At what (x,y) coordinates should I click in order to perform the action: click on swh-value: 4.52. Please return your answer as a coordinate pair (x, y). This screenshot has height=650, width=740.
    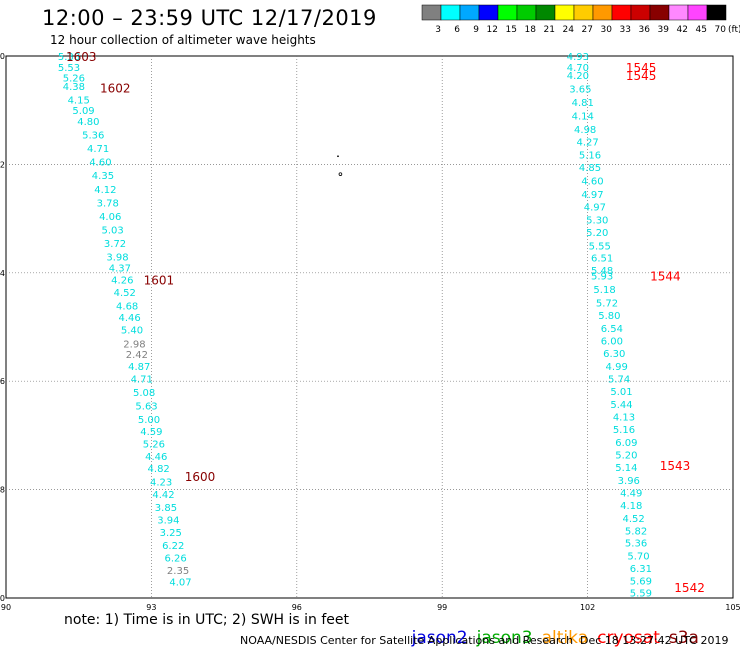
    Looking at the image, I should click on (125, 293).